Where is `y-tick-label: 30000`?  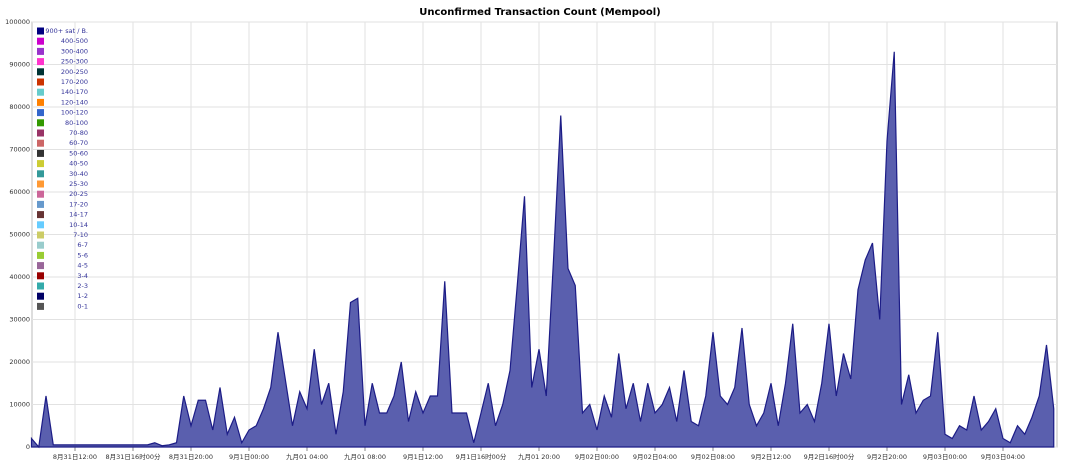
y-tick-label: 30000 is located at coordinates (19, 320).